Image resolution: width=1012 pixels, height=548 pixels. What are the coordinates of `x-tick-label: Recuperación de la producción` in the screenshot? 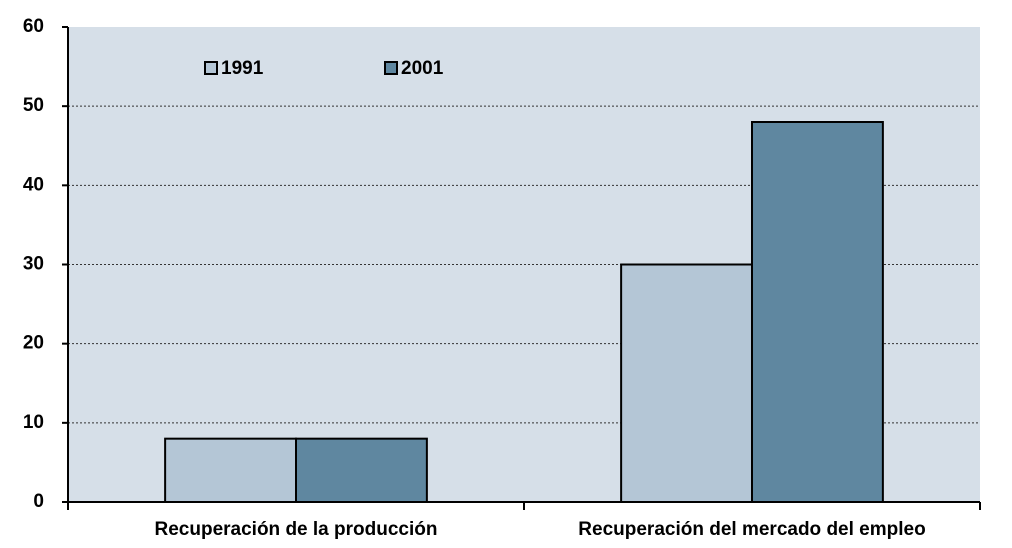 It's located at (296, 529).